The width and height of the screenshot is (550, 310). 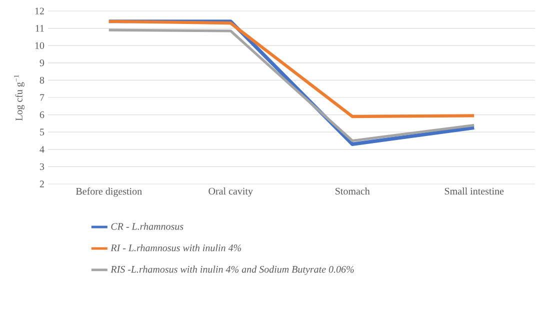 I want to click on legend-label: RI - L.rhamnosus with inulin 4%, so click(x=176, y=248).